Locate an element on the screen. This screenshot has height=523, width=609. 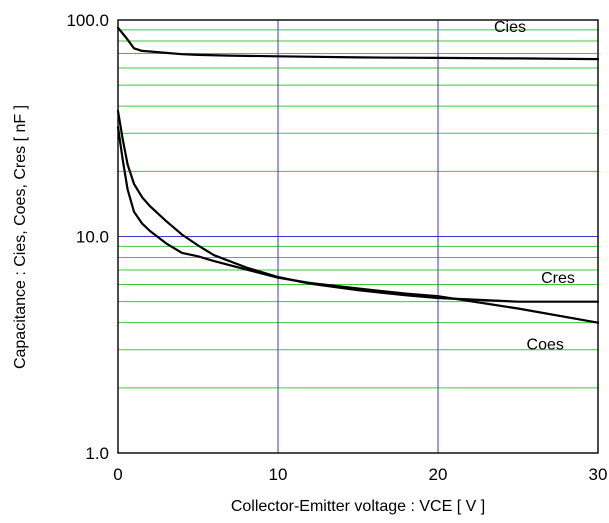
x-tick-label: 0 is located at coordinates (117, 474).